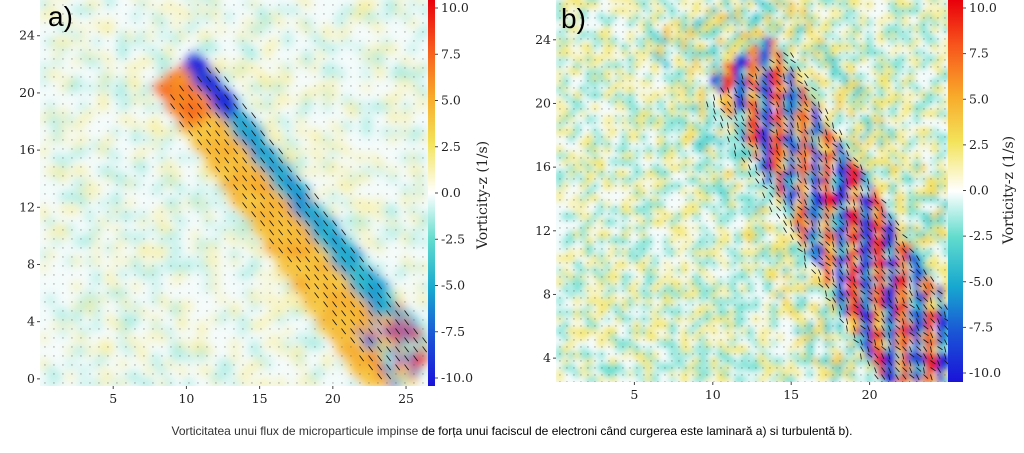 This screenshot has width=1024, height=453. Describe the element at coordinates (27, 92) in the screenshot. I see `y-tick-label: 20` at that location.